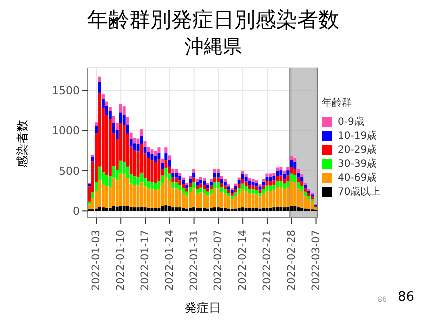  I want to click on x-tick-label: 2022-01-24, so click(170, 261).